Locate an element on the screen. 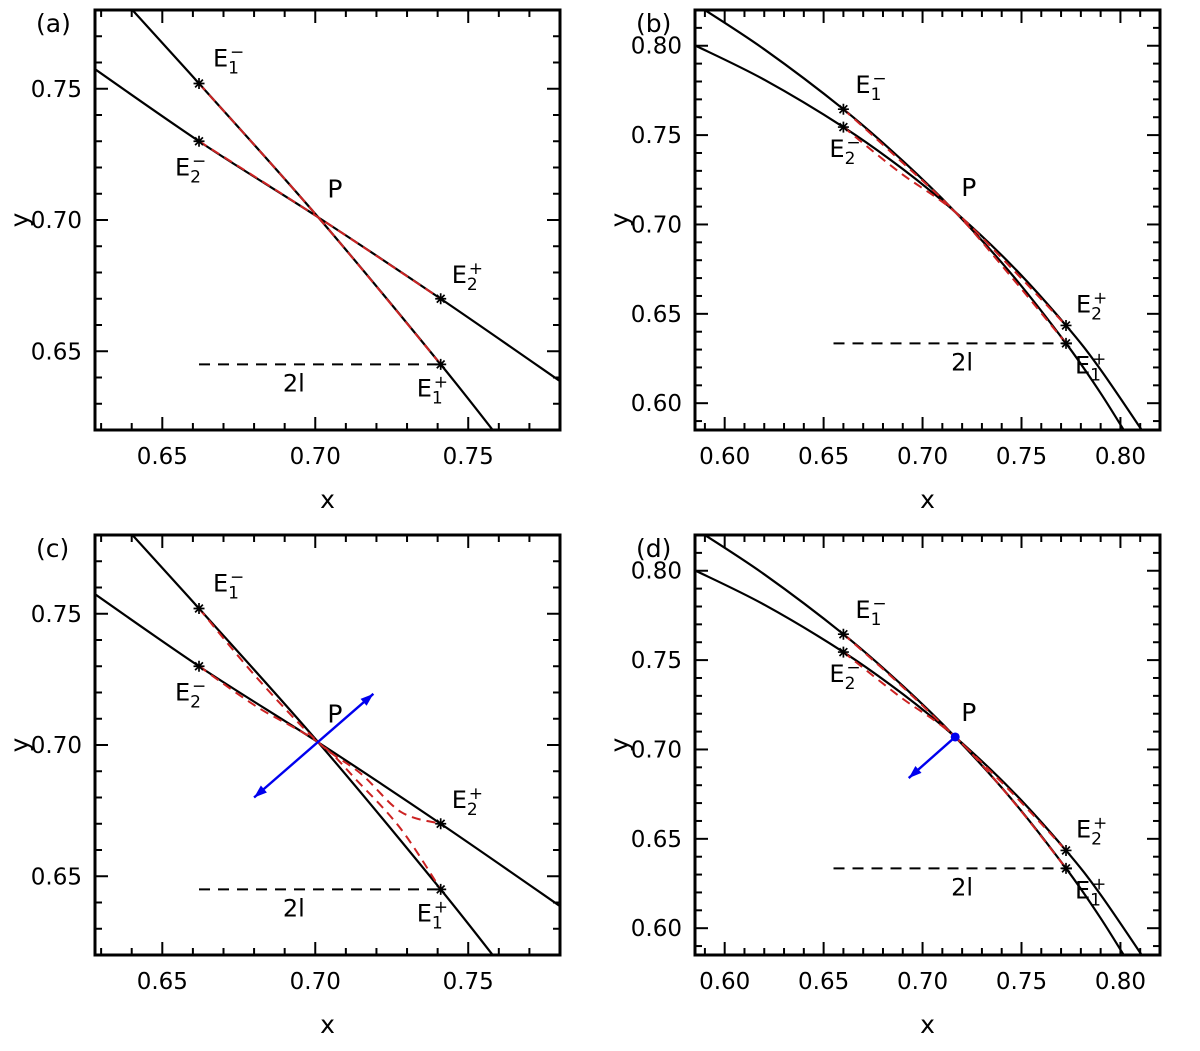 The image size is (1200, 1051). direction-arrow is located at coordinates (314, 745).